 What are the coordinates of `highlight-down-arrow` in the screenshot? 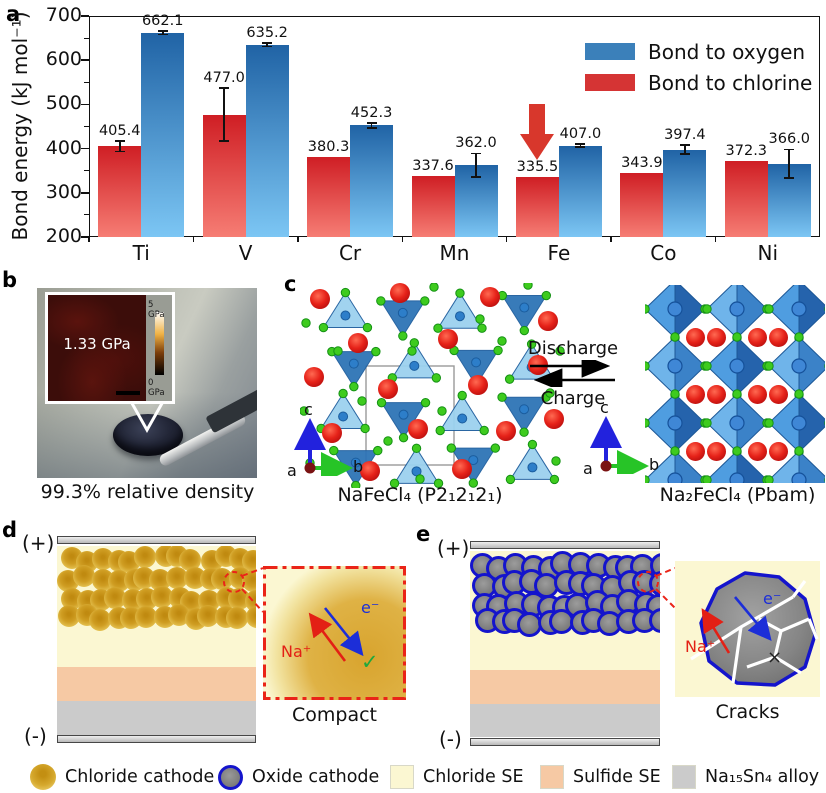 It's located at (537, 132).